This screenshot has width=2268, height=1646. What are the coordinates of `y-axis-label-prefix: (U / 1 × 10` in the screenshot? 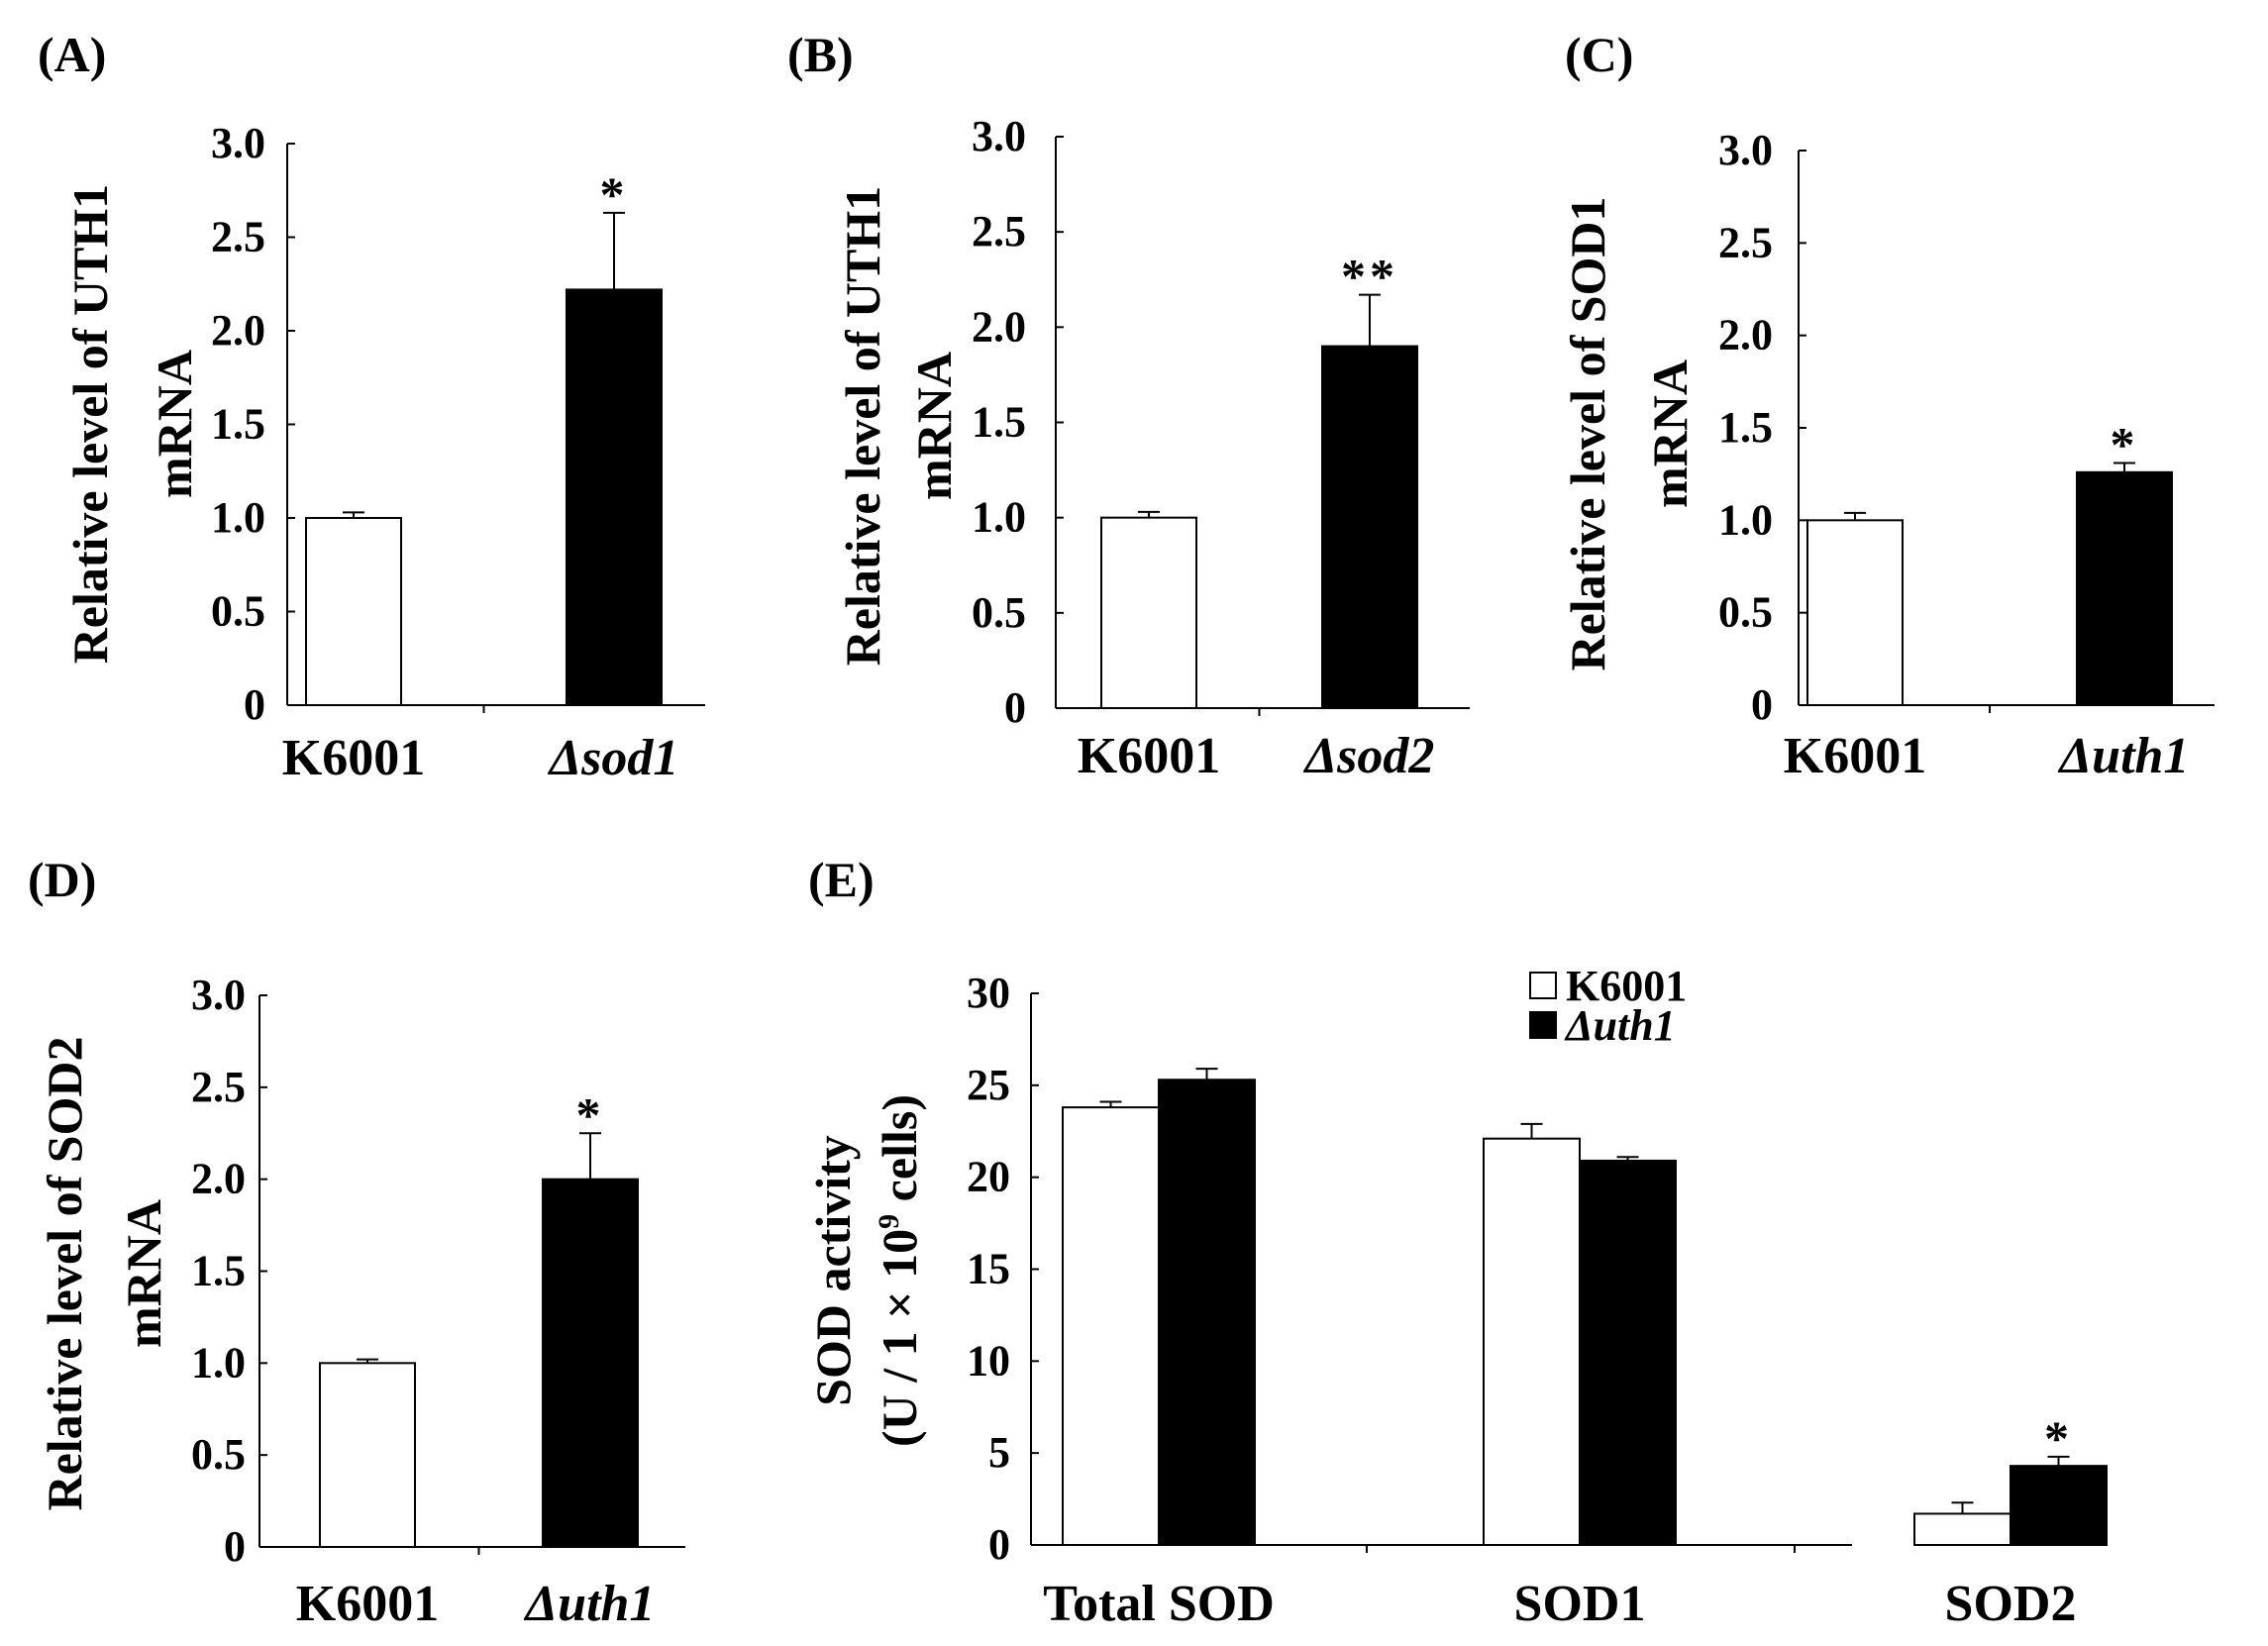 It's located at (899, 1338).